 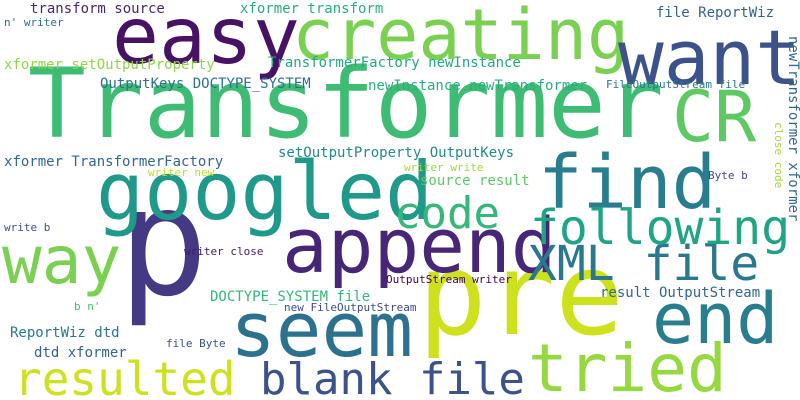 What do you see at coordinates (196, 343) in the screenshot?
I see `word-file-byte: file Byte` at bounding box center [196, 343].